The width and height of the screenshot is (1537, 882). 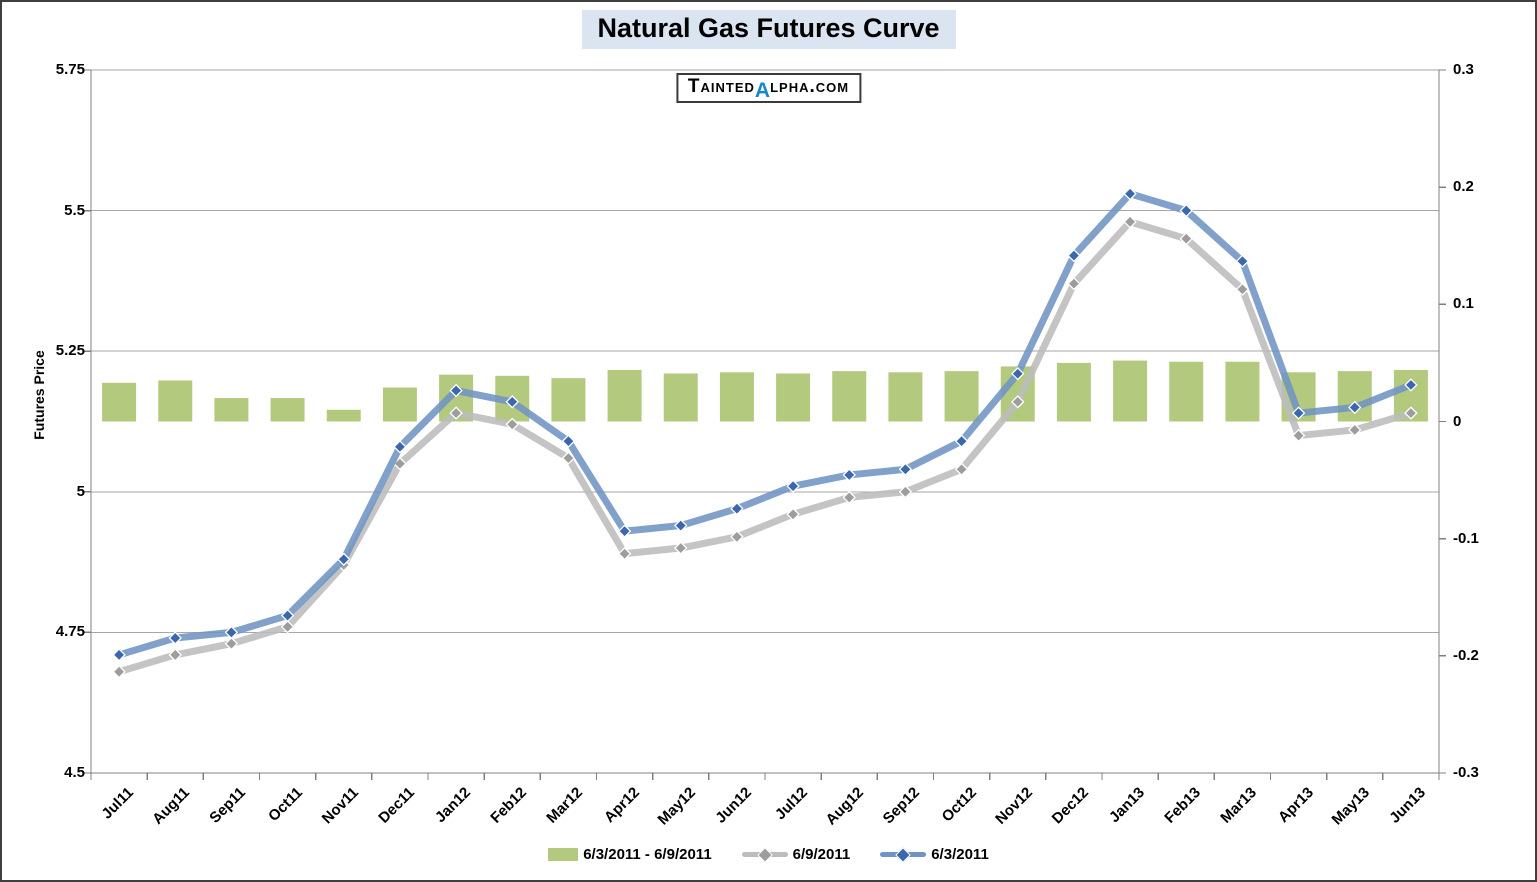 What do you see at coordinates (1463, 69) in the screenshot?
I see `y-right-tick-label: 0.3` at bounding box center [1463, 69].